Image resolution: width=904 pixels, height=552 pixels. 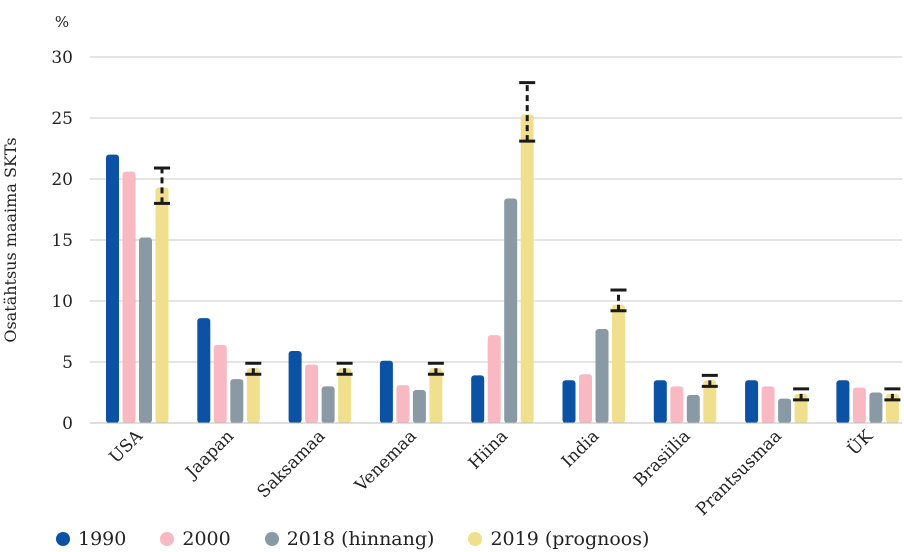 What do you see at coordinates (360, 539) in the screenshot?
I see `legend-label: 2018 (hinnang)` at bounding box center [360, 539].